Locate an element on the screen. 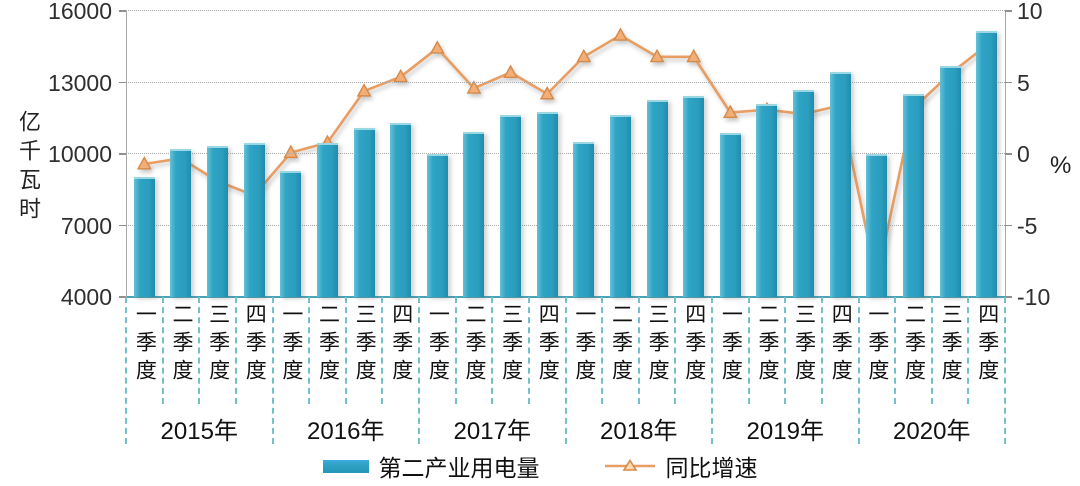 The width and height of the screenshot is (1080, 486). marker-2016-q3 is located at coordinates (364, 90).